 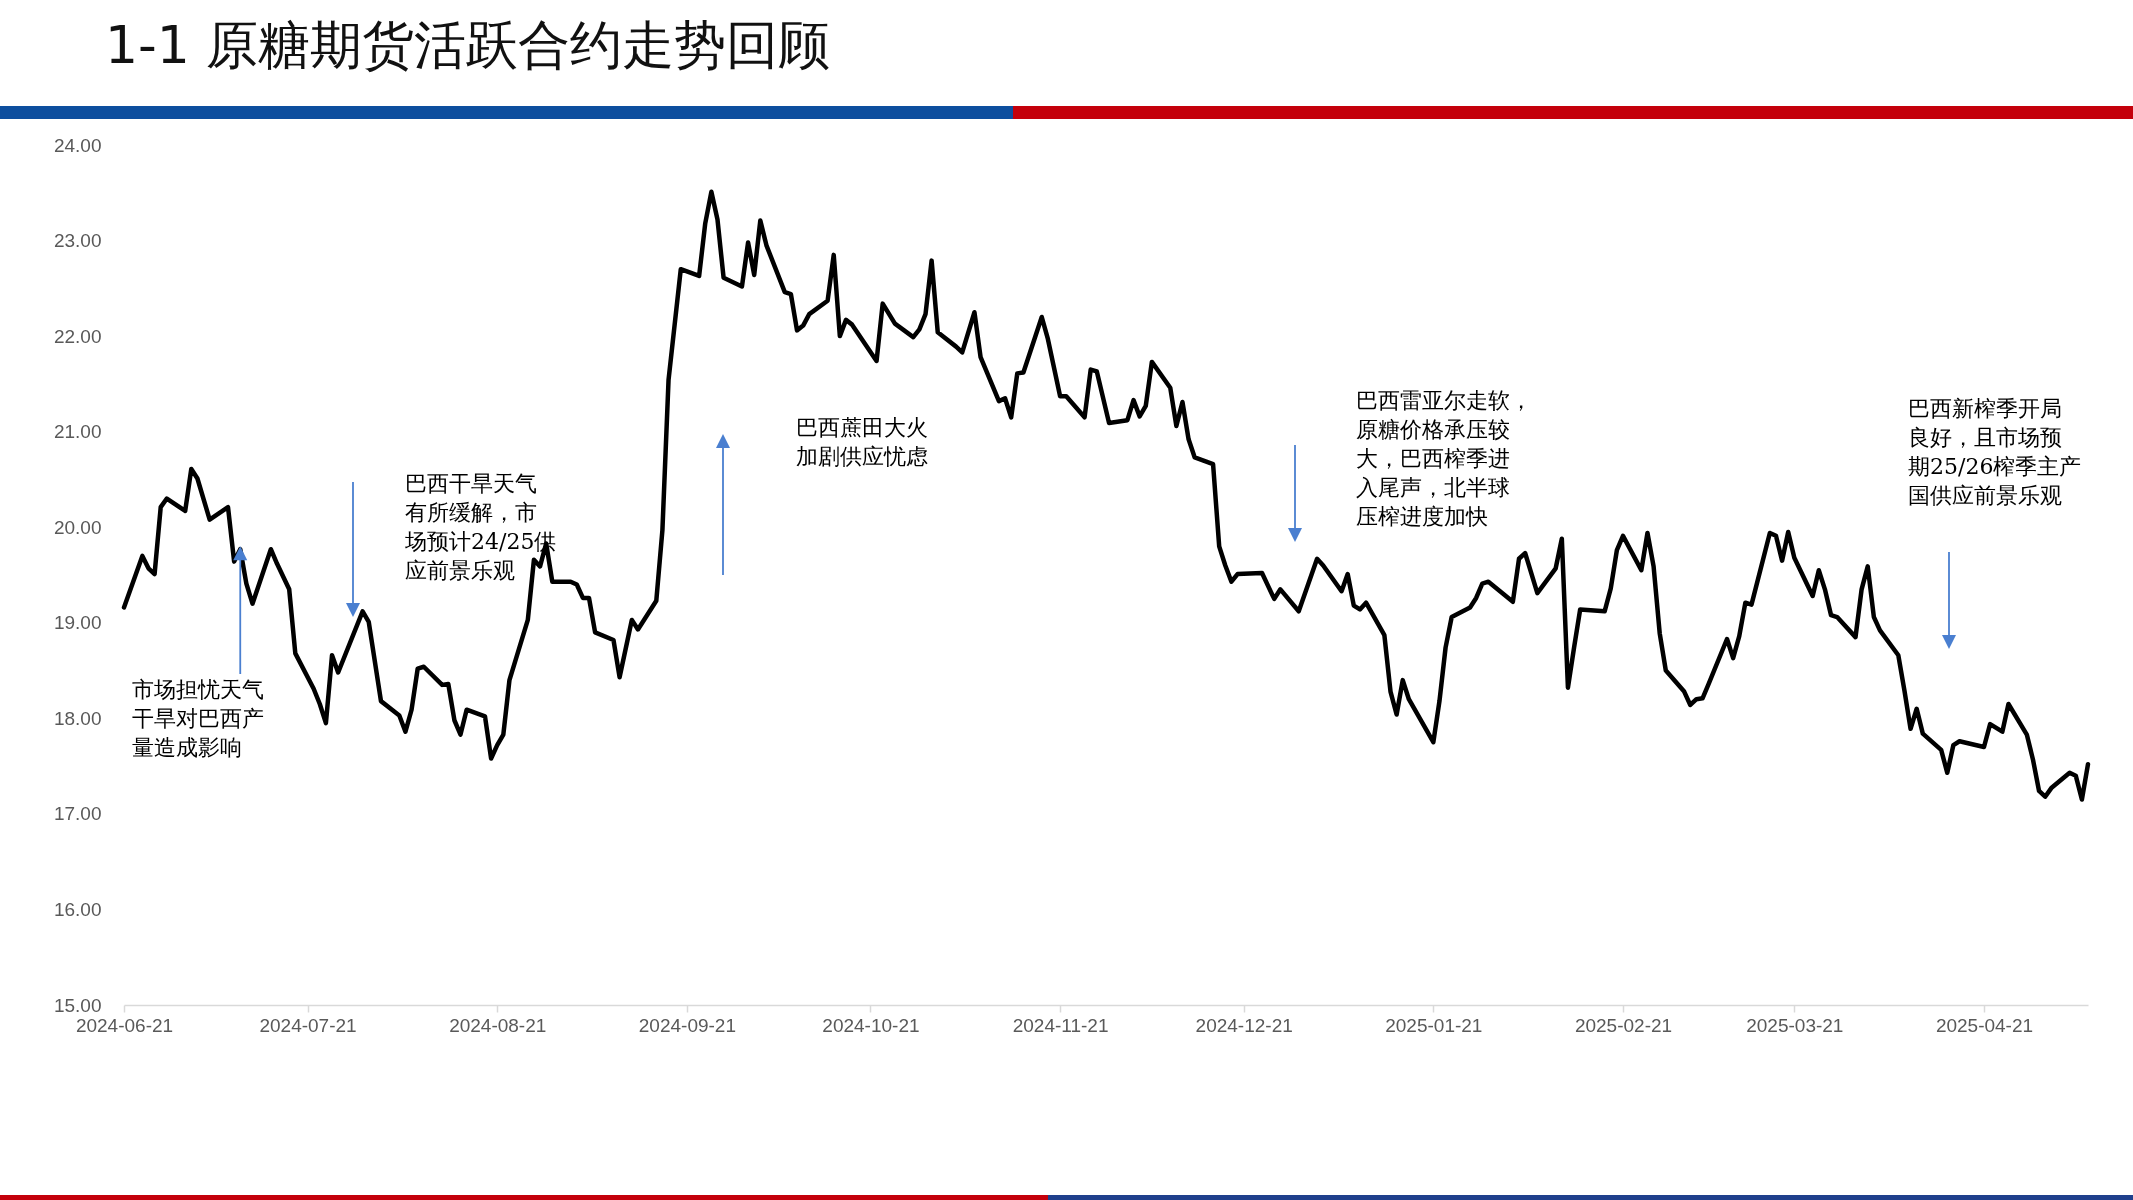 What do you see at coordinates (198, 718) in the screenshot?
I see `annotation: 市场担忧天气干旱对巴西产量造成影响` at bounding box center [198, 718].